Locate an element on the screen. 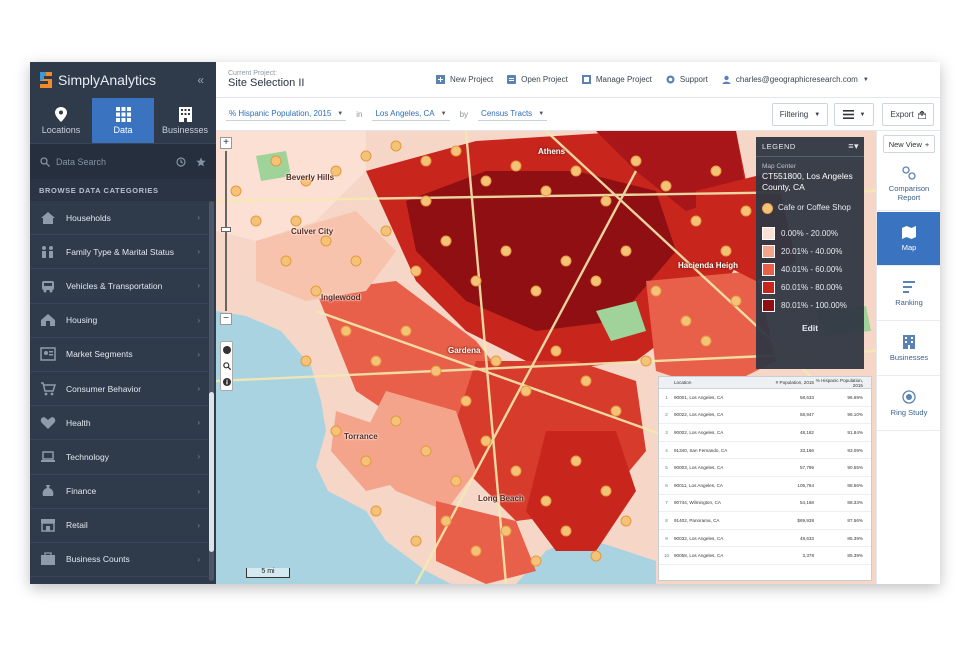  collapse-sidebar-icon: « is located at coordinates (200, 80).